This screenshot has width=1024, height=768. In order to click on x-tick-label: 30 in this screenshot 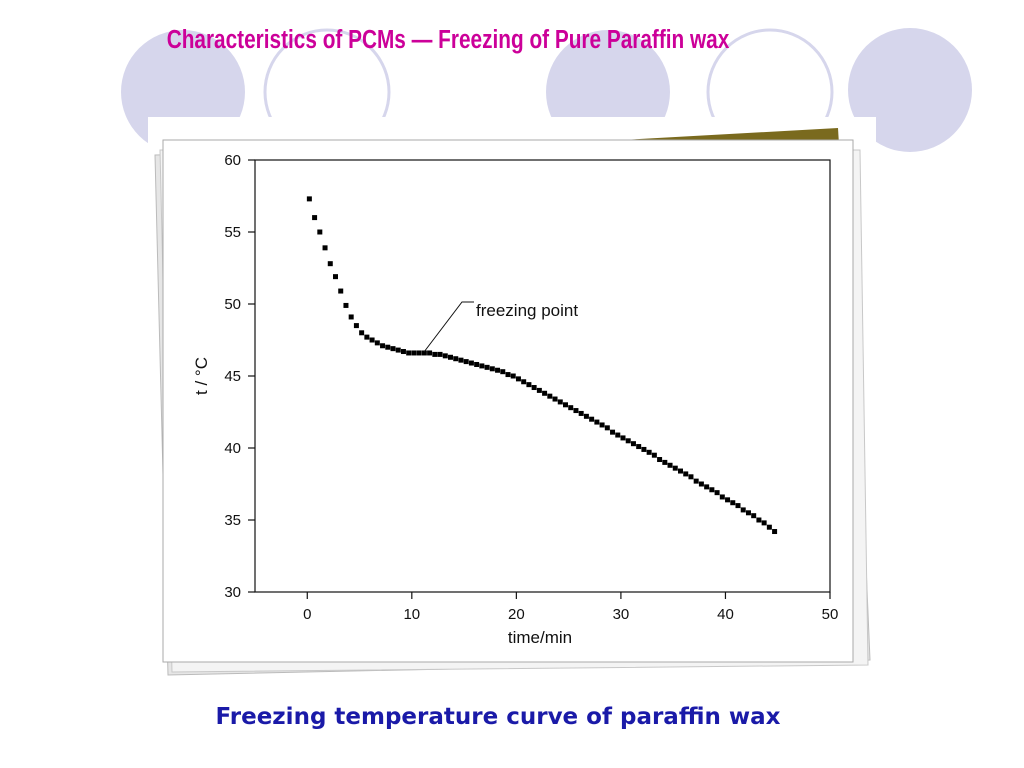, I will do `click(621, 614)`.